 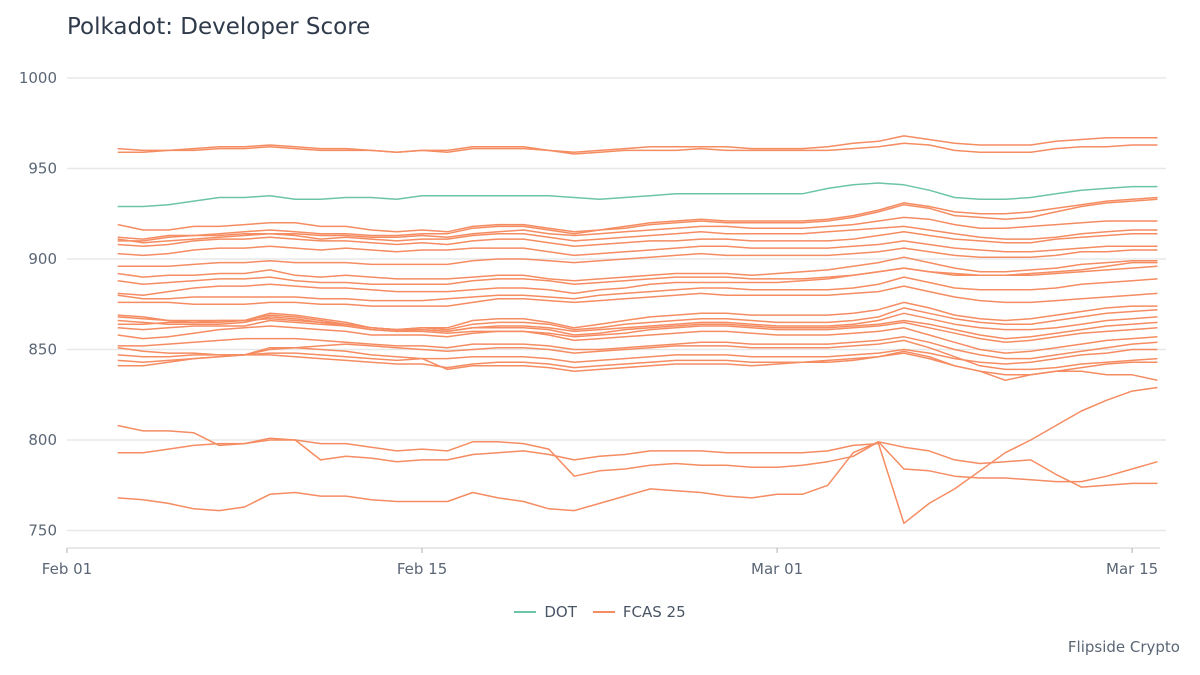 I want to click on legend: DOT FCAS 25, so click(x=600, y=612).